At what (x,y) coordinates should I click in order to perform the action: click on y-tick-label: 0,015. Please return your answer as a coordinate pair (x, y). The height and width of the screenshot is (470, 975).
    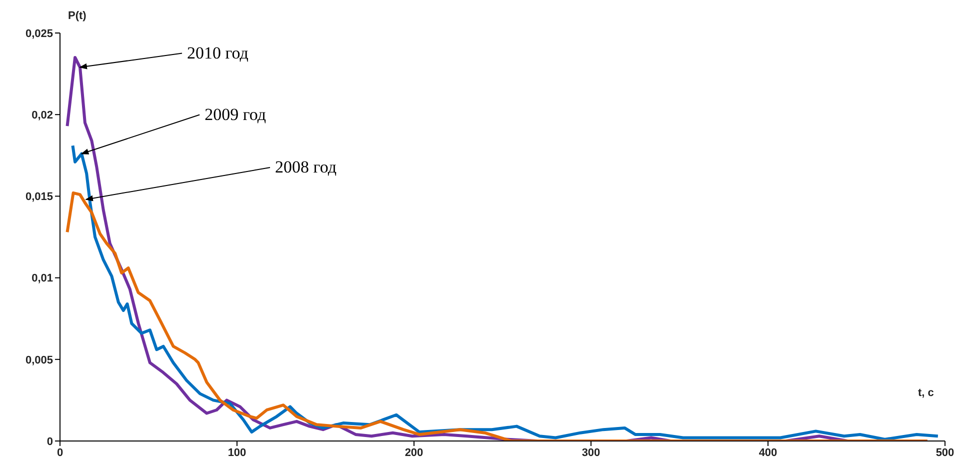
    Looking at the image, I should click on (39, 197).